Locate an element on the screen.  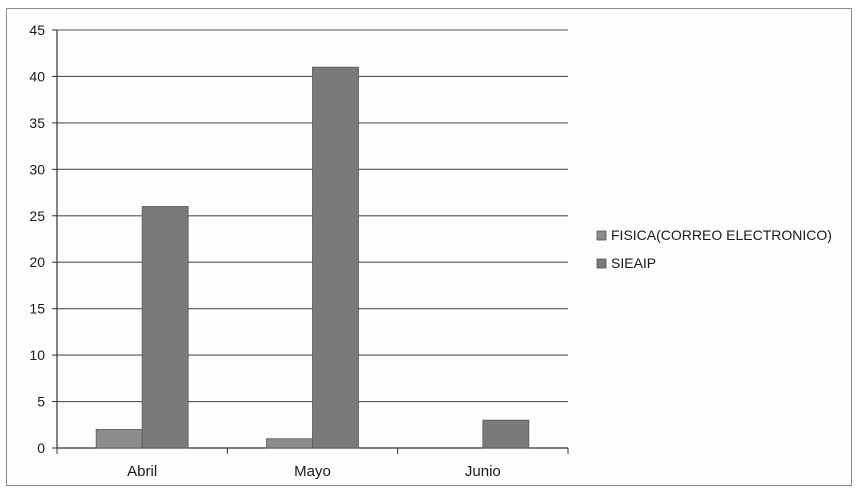
y-tick-label: 5 is located at coordinates (41, 402).